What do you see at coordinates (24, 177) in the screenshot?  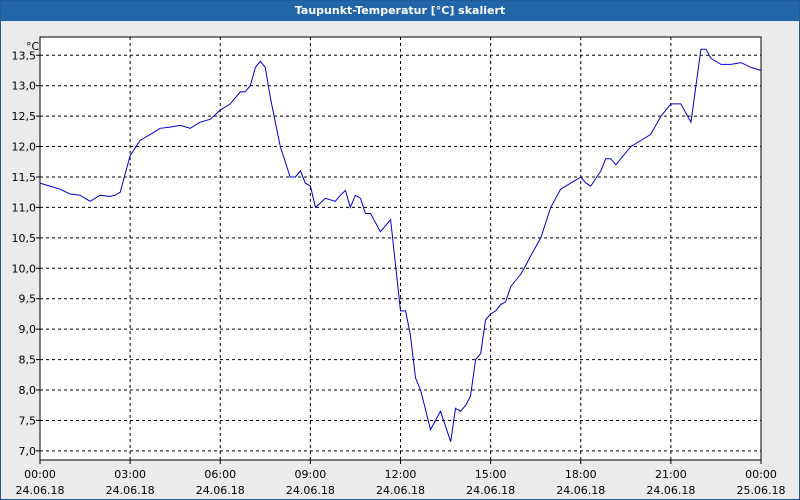 I see `y-tick-label: 11,5` at bounding box center [24, 177].